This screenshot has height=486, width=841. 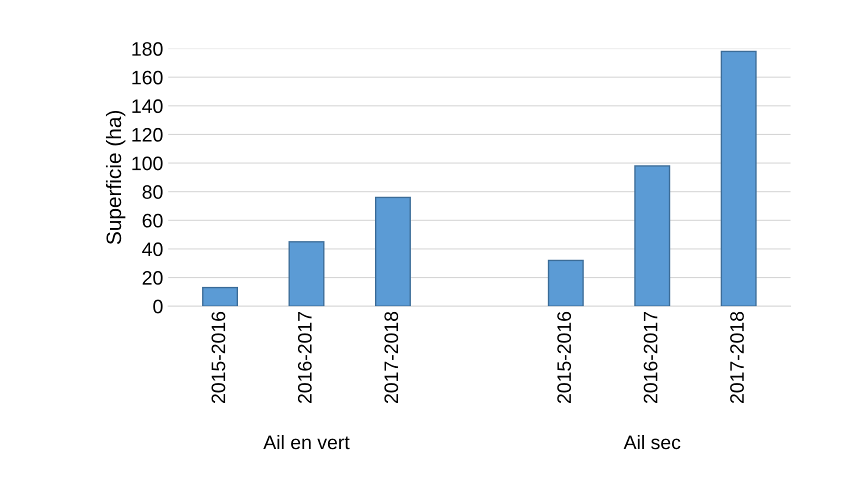 What do you see at coordinates (306, 442) in the screenshot?
I see `text: Ail en vert` at bounding box center [306, 442].